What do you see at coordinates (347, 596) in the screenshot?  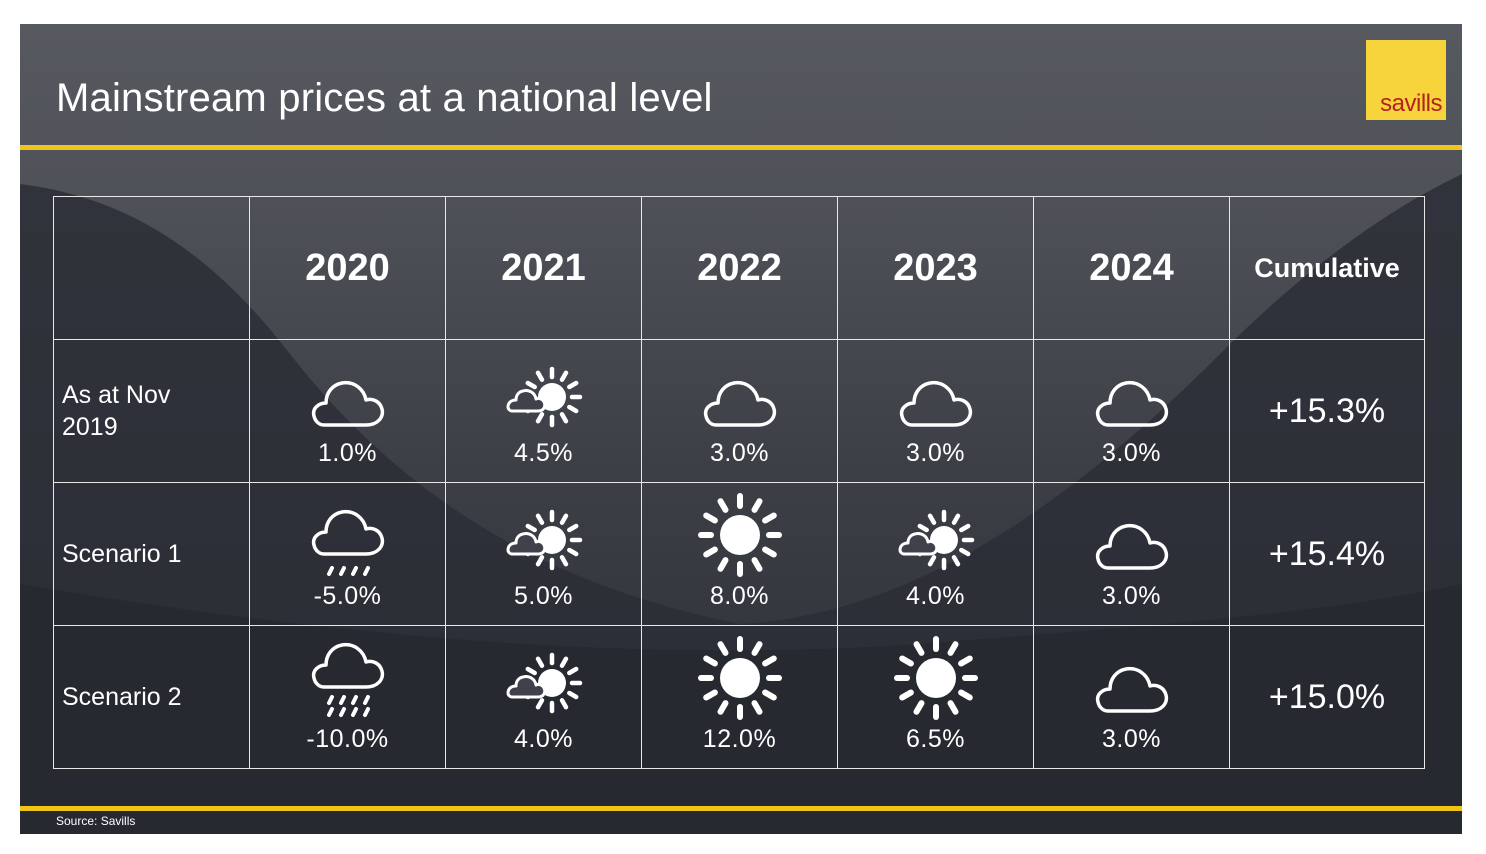 I see `forecast-value: -5.0%` at bounding box center [347, 596].